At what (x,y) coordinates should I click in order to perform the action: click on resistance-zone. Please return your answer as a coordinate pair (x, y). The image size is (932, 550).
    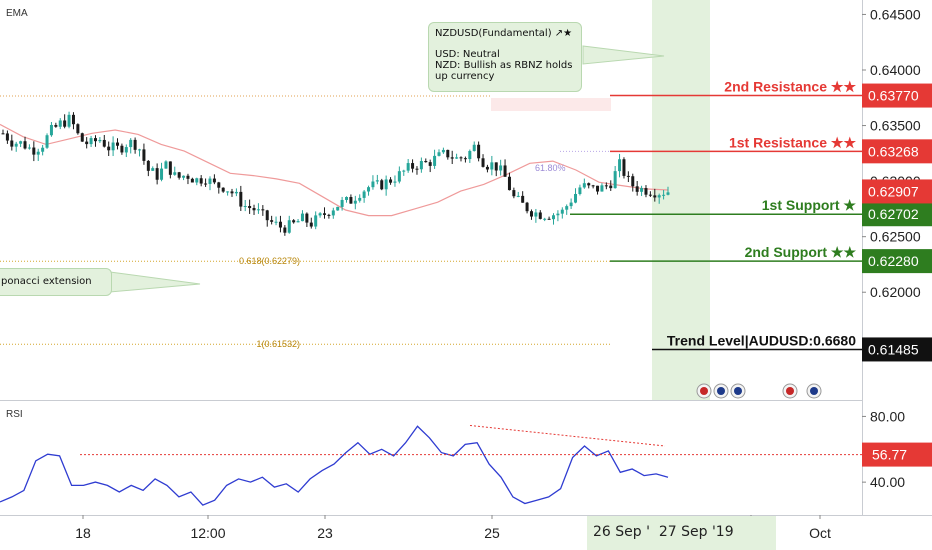
    Looking at the image, I should click on (551, 104).